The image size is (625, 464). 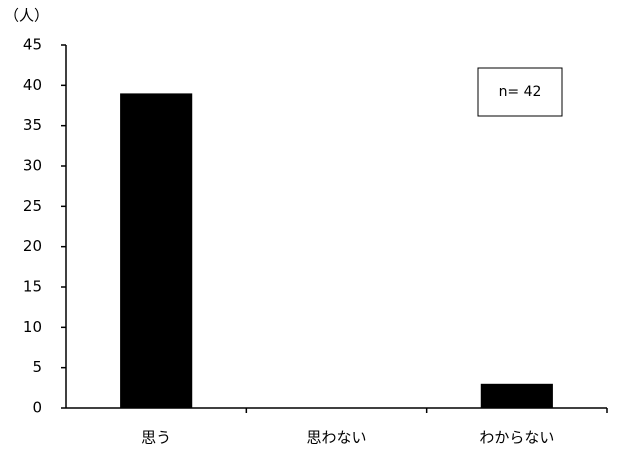 What do you see at coordinates (32, 45) in the screenshot?
I see `y-tick-label: 45` at bounding box center [32, 45].